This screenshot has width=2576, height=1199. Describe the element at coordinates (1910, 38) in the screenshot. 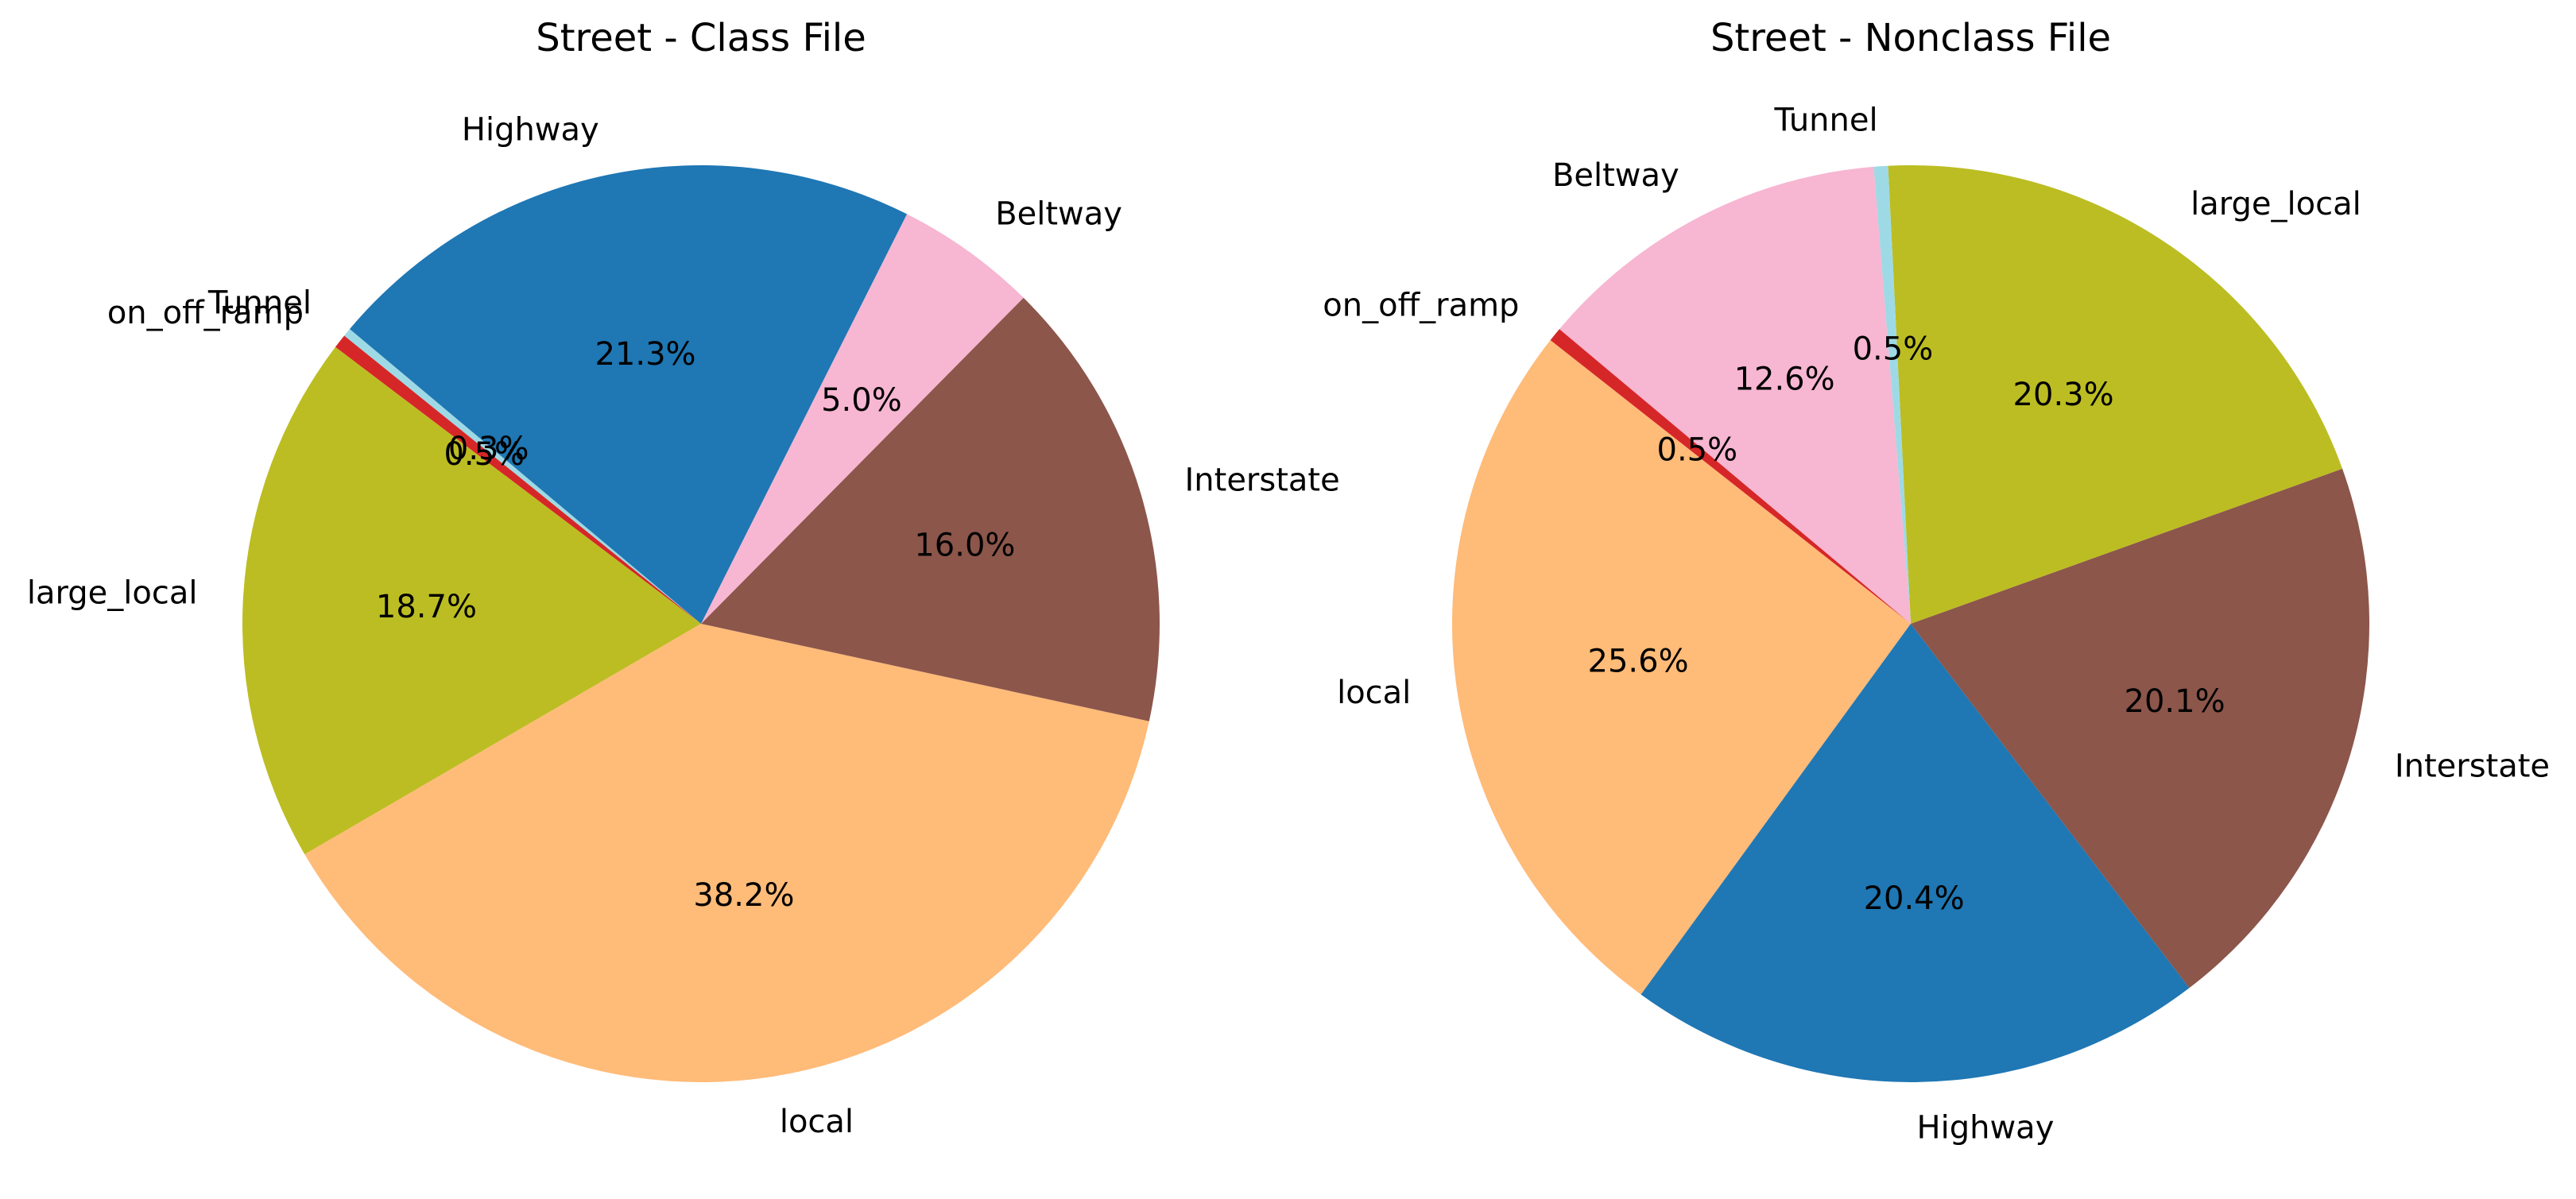

I see `chart-title-nonclass-file: Street - Nonclass File` at that location.